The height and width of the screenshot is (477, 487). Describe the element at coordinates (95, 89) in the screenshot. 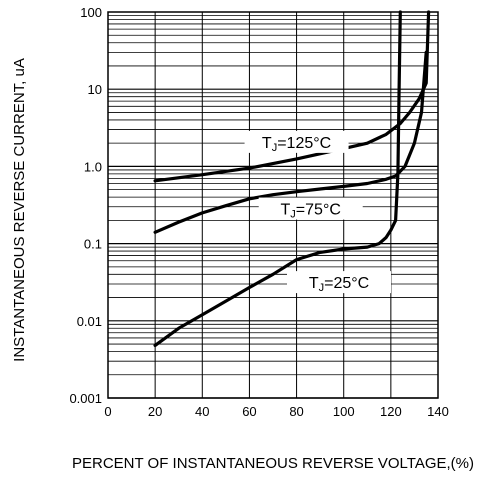

I see `y-tick-label: 10` at that location.